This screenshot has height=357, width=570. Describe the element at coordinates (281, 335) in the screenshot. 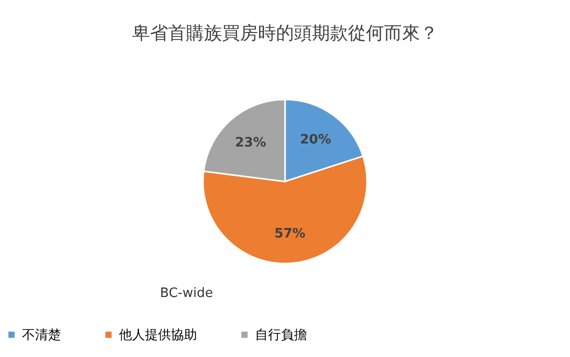

I see `legend-label: 自行負擔` at that location.